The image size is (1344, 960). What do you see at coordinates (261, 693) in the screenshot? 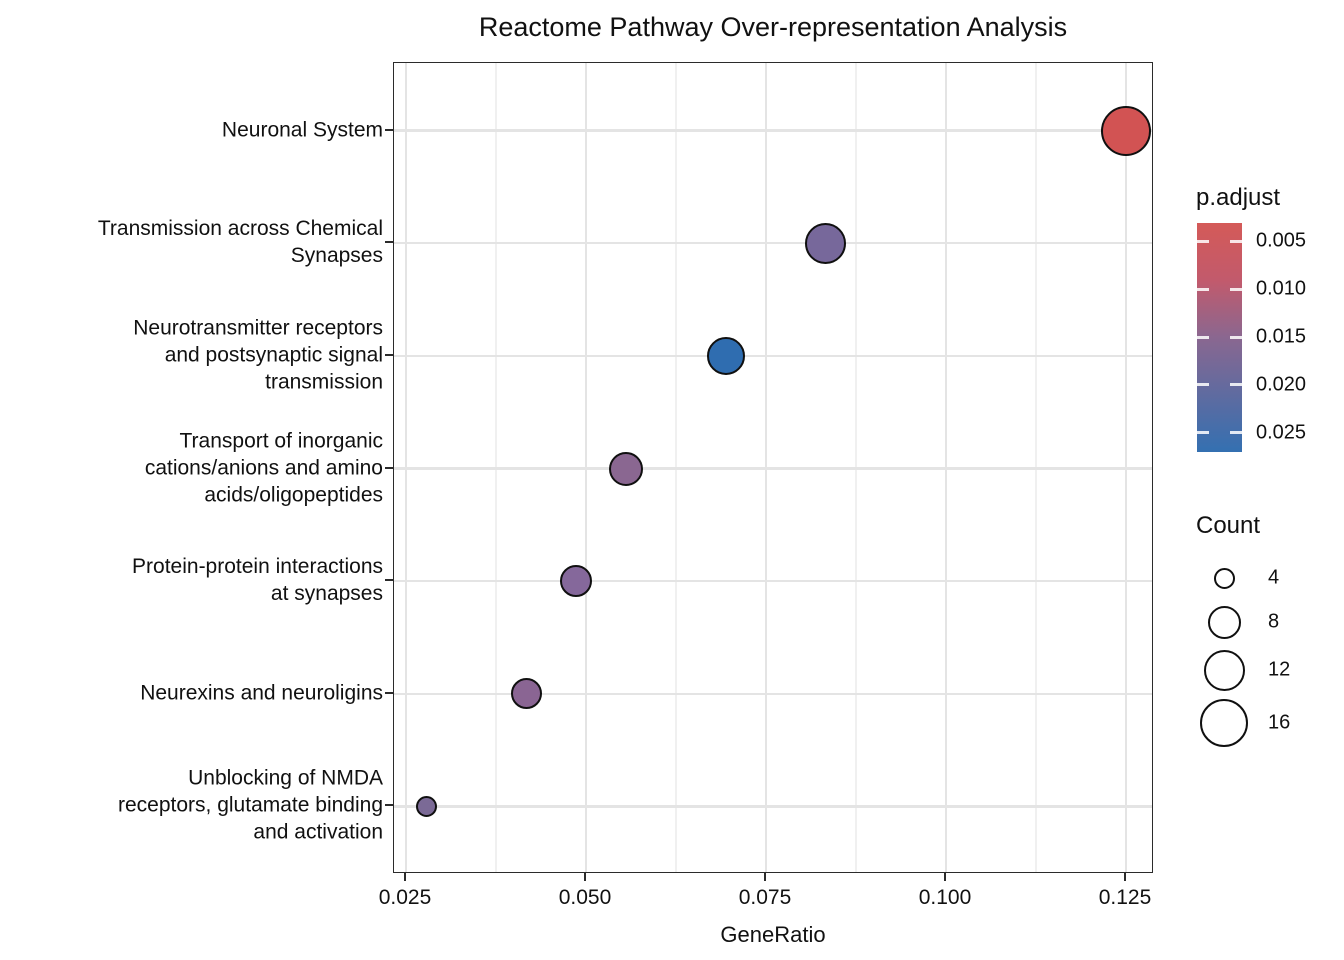
I see `y-axis-label: Neurexins and neuroligins` at bounding box center [261, 693].